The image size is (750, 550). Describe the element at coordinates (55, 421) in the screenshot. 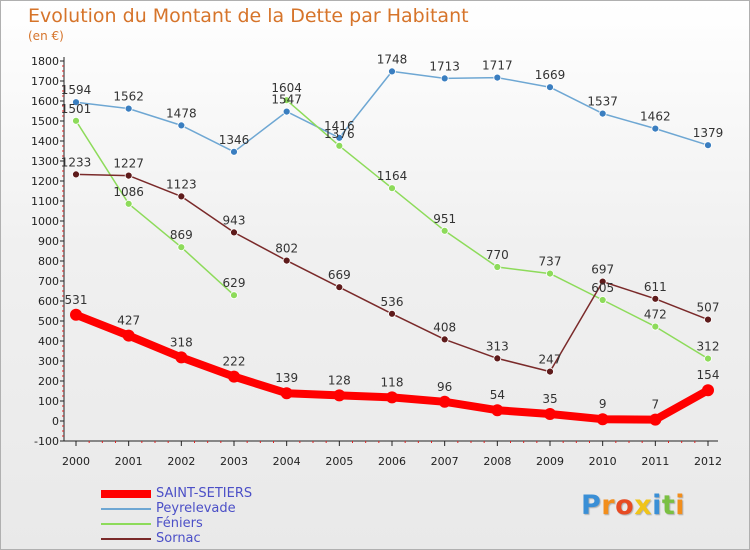

I see `y-tick-label: 0` at that location.